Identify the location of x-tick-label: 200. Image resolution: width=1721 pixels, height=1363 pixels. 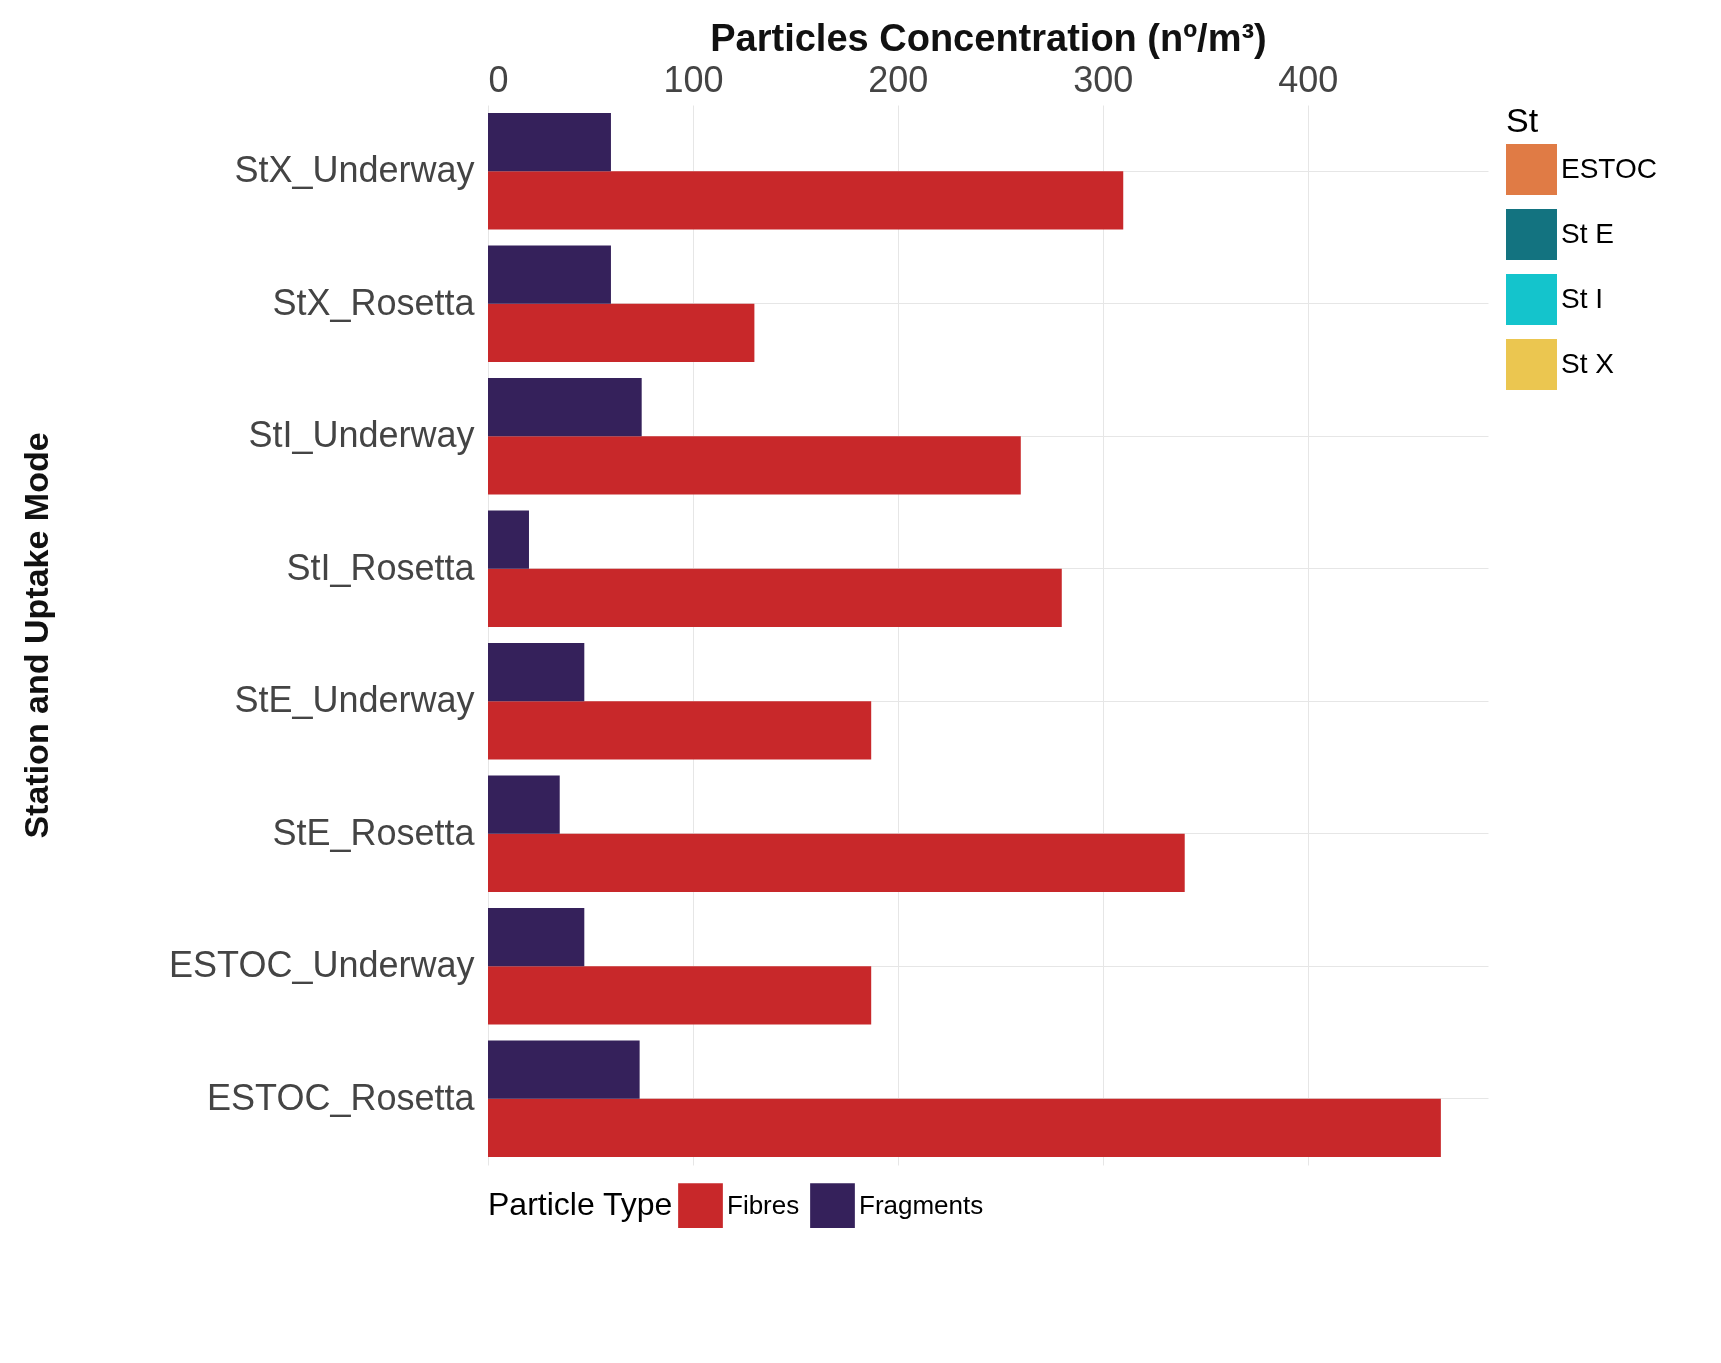
(898, 79).